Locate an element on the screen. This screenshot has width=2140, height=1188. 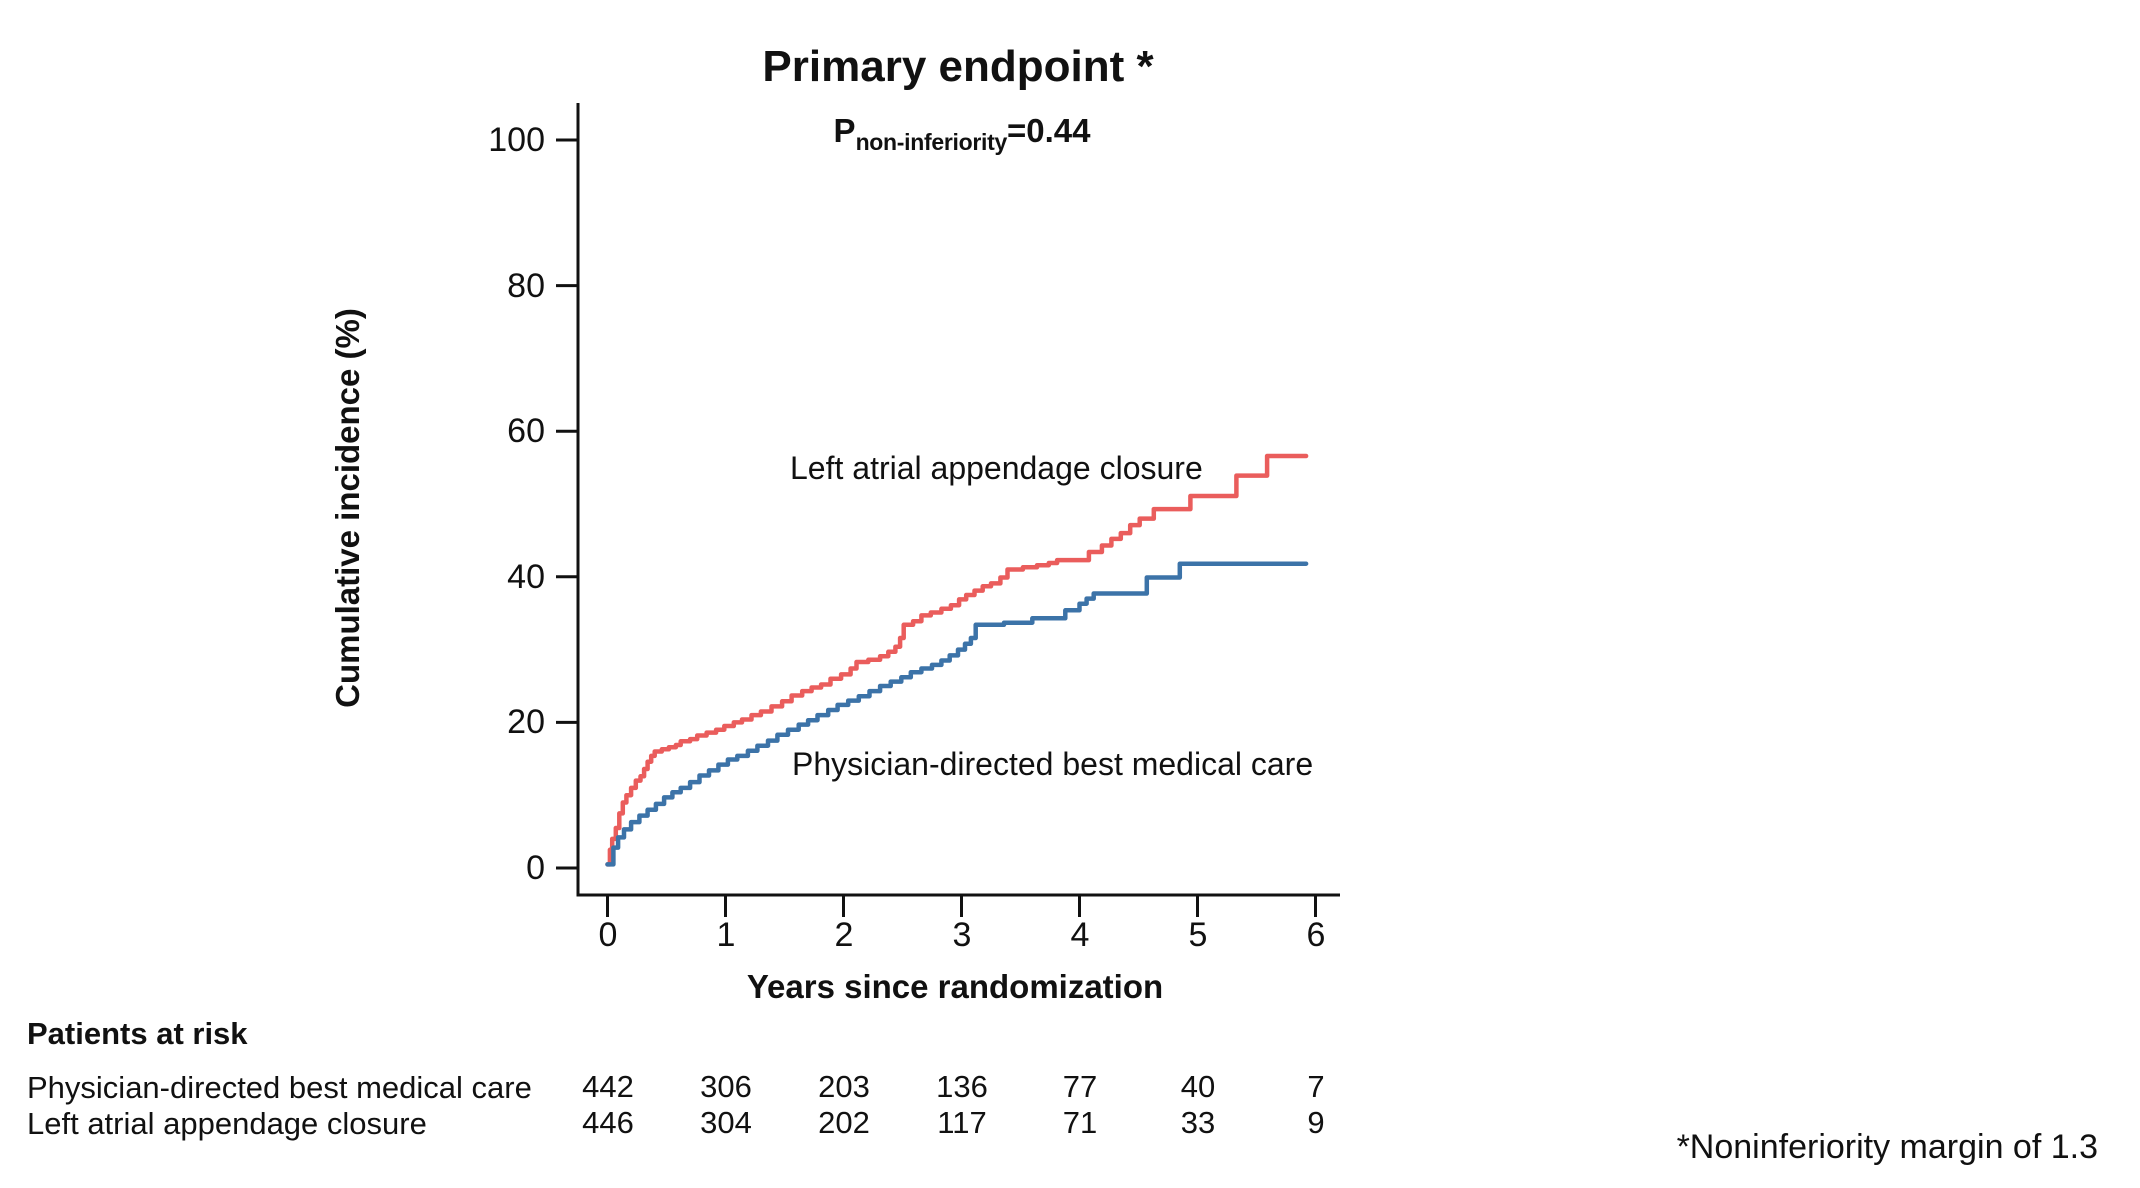
risk-count: 33 is located at coordinates (1198, 1122).